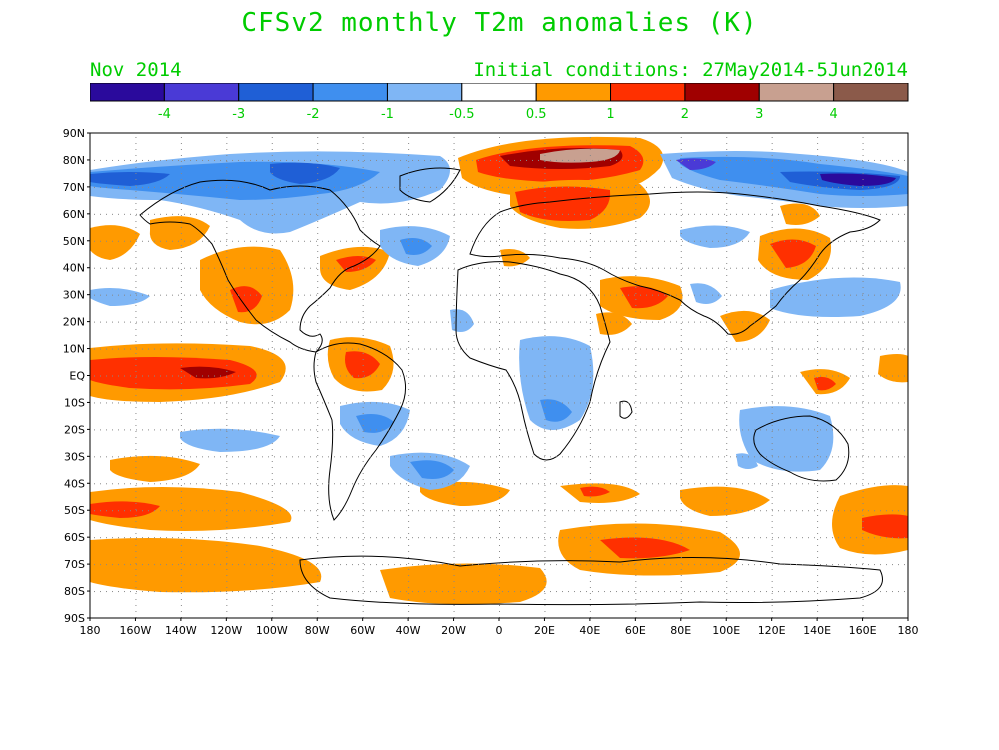  Describe the element at coordinates (181, 630) in the screenshot. I see `longitude-label: 140W` at that location.